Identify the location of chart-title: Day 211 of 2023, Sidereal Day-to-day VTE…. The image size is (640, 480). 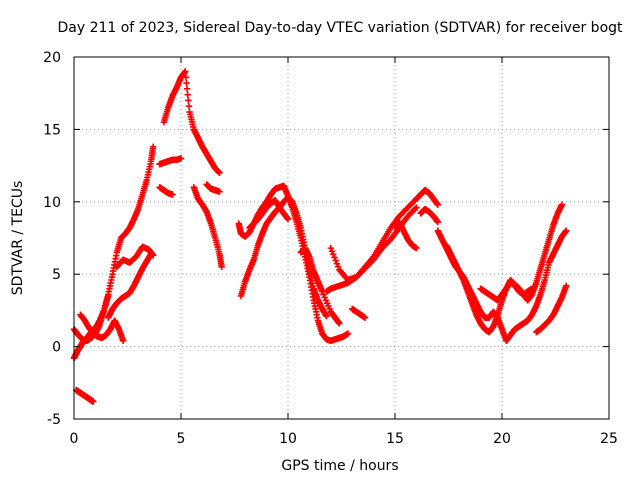
(340, 28).